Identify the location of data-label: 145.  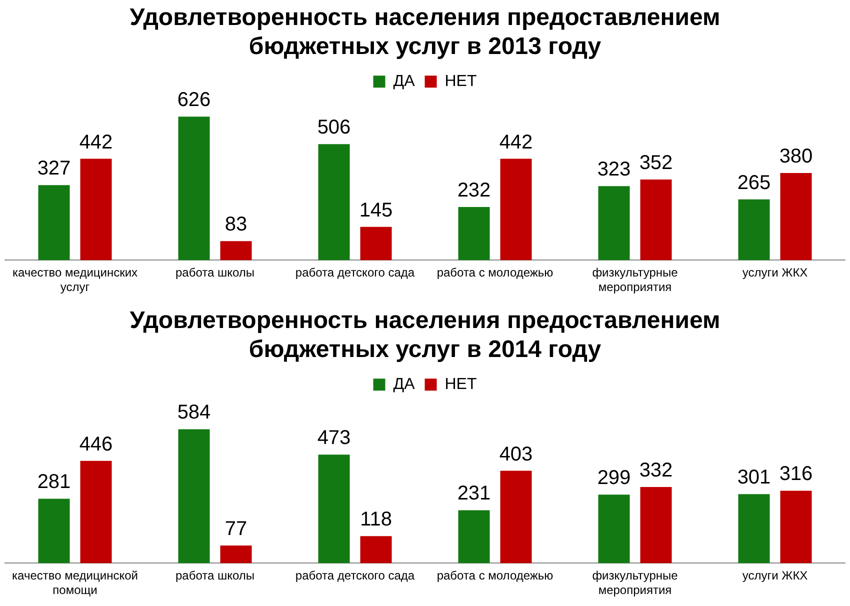
(376, 210).